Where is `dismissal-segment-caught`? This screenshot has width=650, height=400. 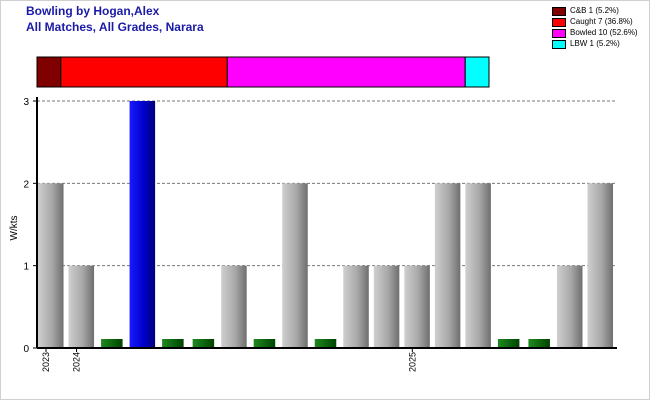 dismissal-segment-caught is located at coordinates (144, 72).